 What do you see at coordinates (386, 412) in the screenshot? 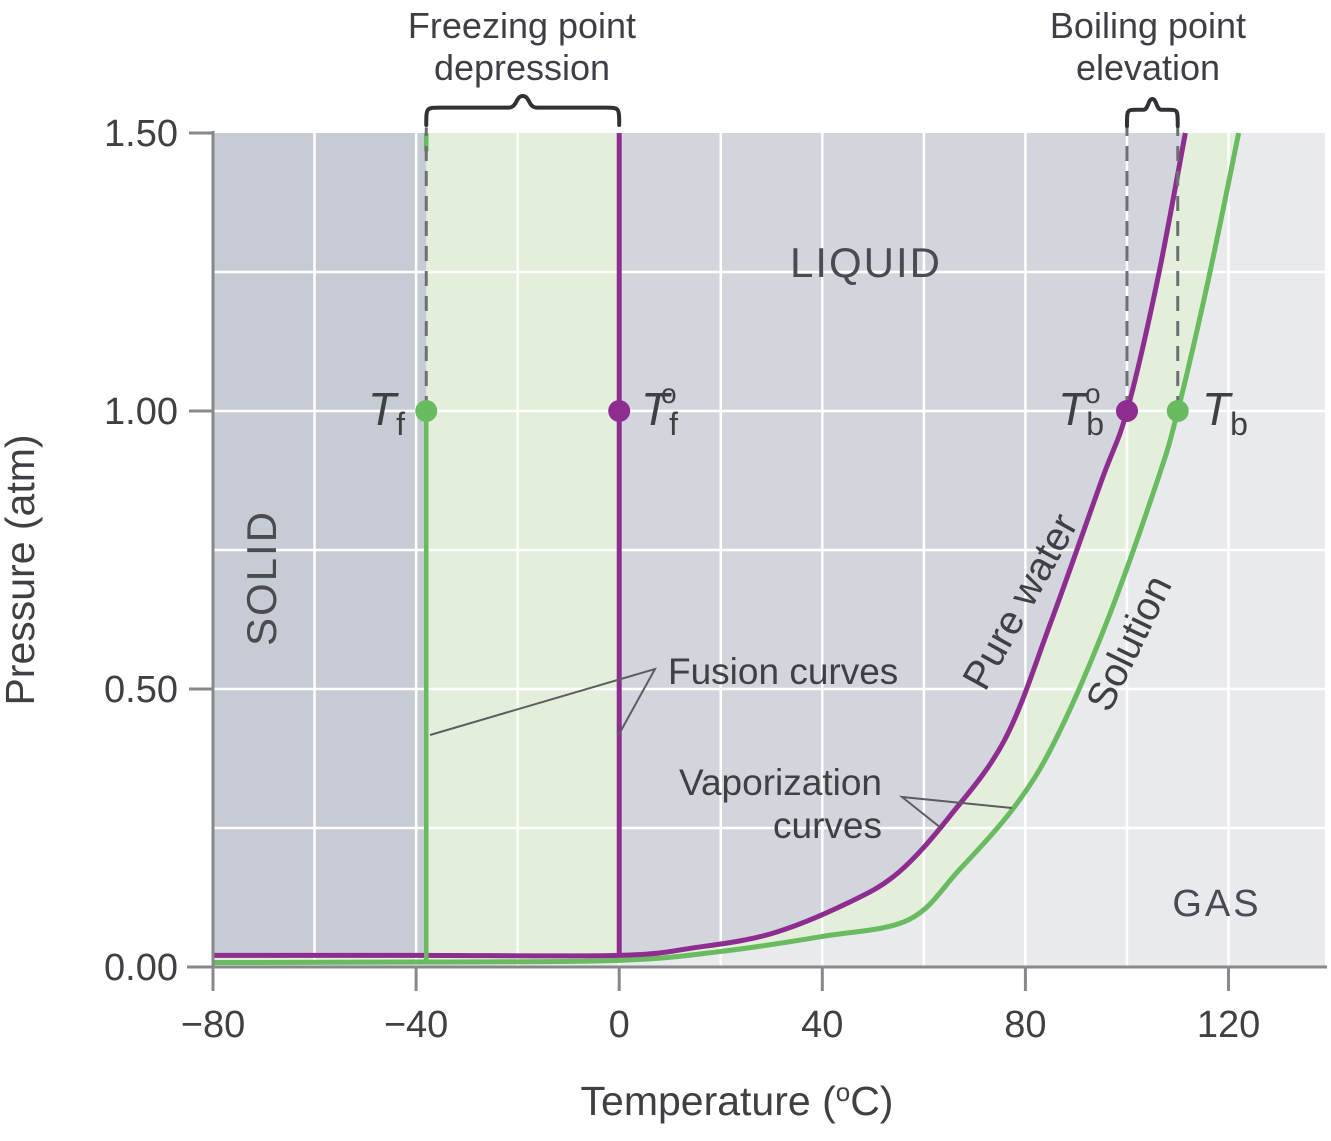
I see `tf-label: Tf` at bounding box center [386, 412].